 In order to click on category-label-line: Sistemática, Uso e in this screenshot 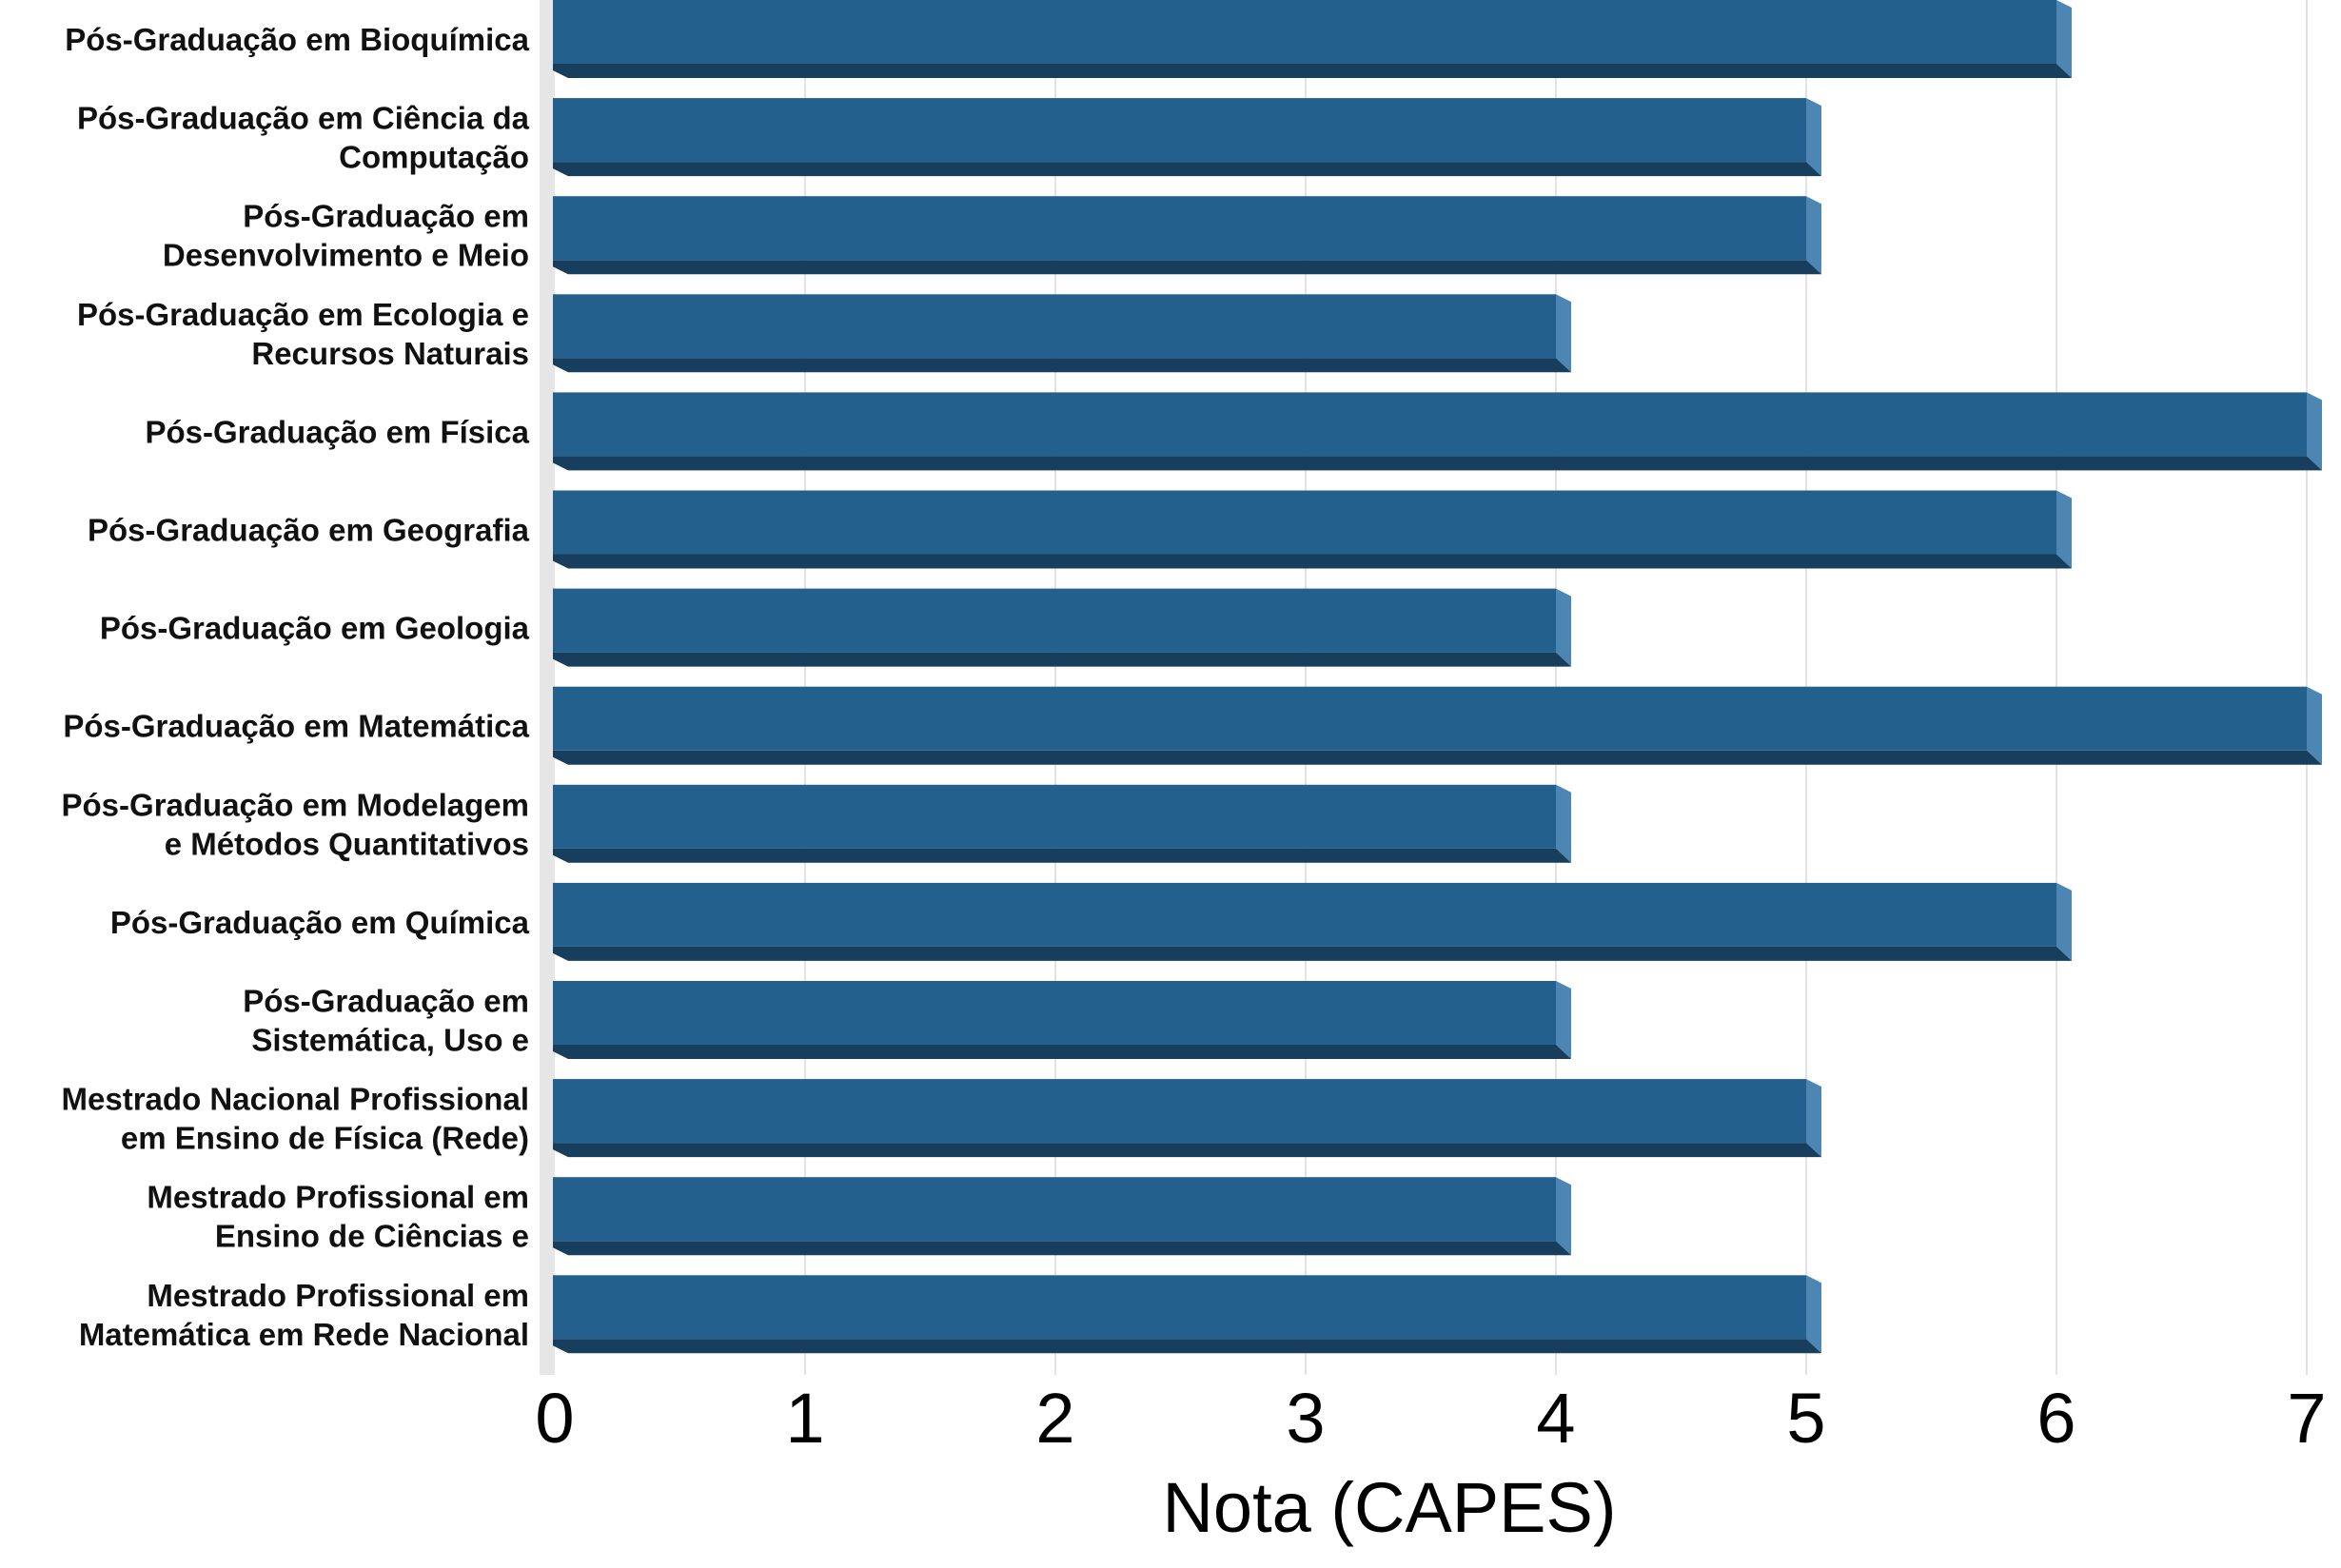, I will do `click(390, 1040)`.